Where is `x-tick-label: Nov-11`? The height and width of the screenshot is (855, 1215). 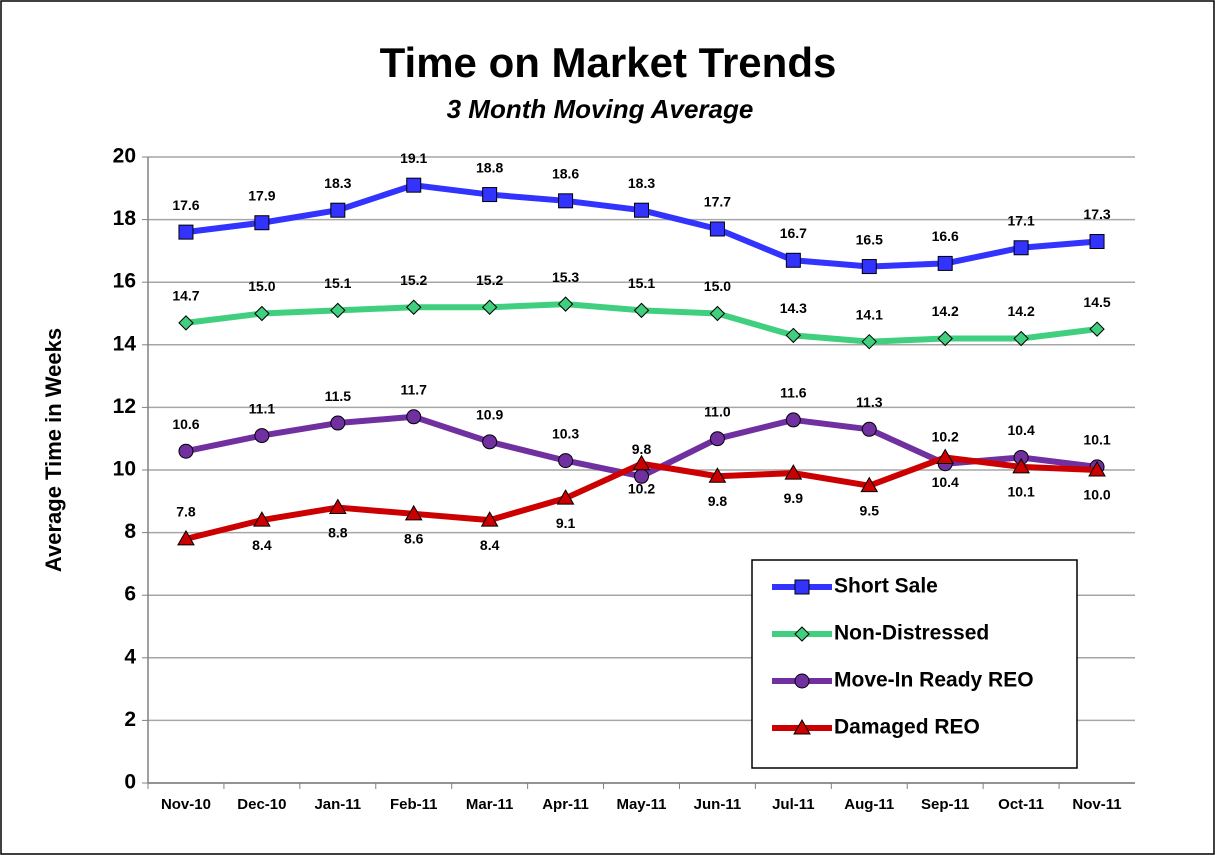
x-tick-label: Nov-11 is located at coordinates (1096, 804).